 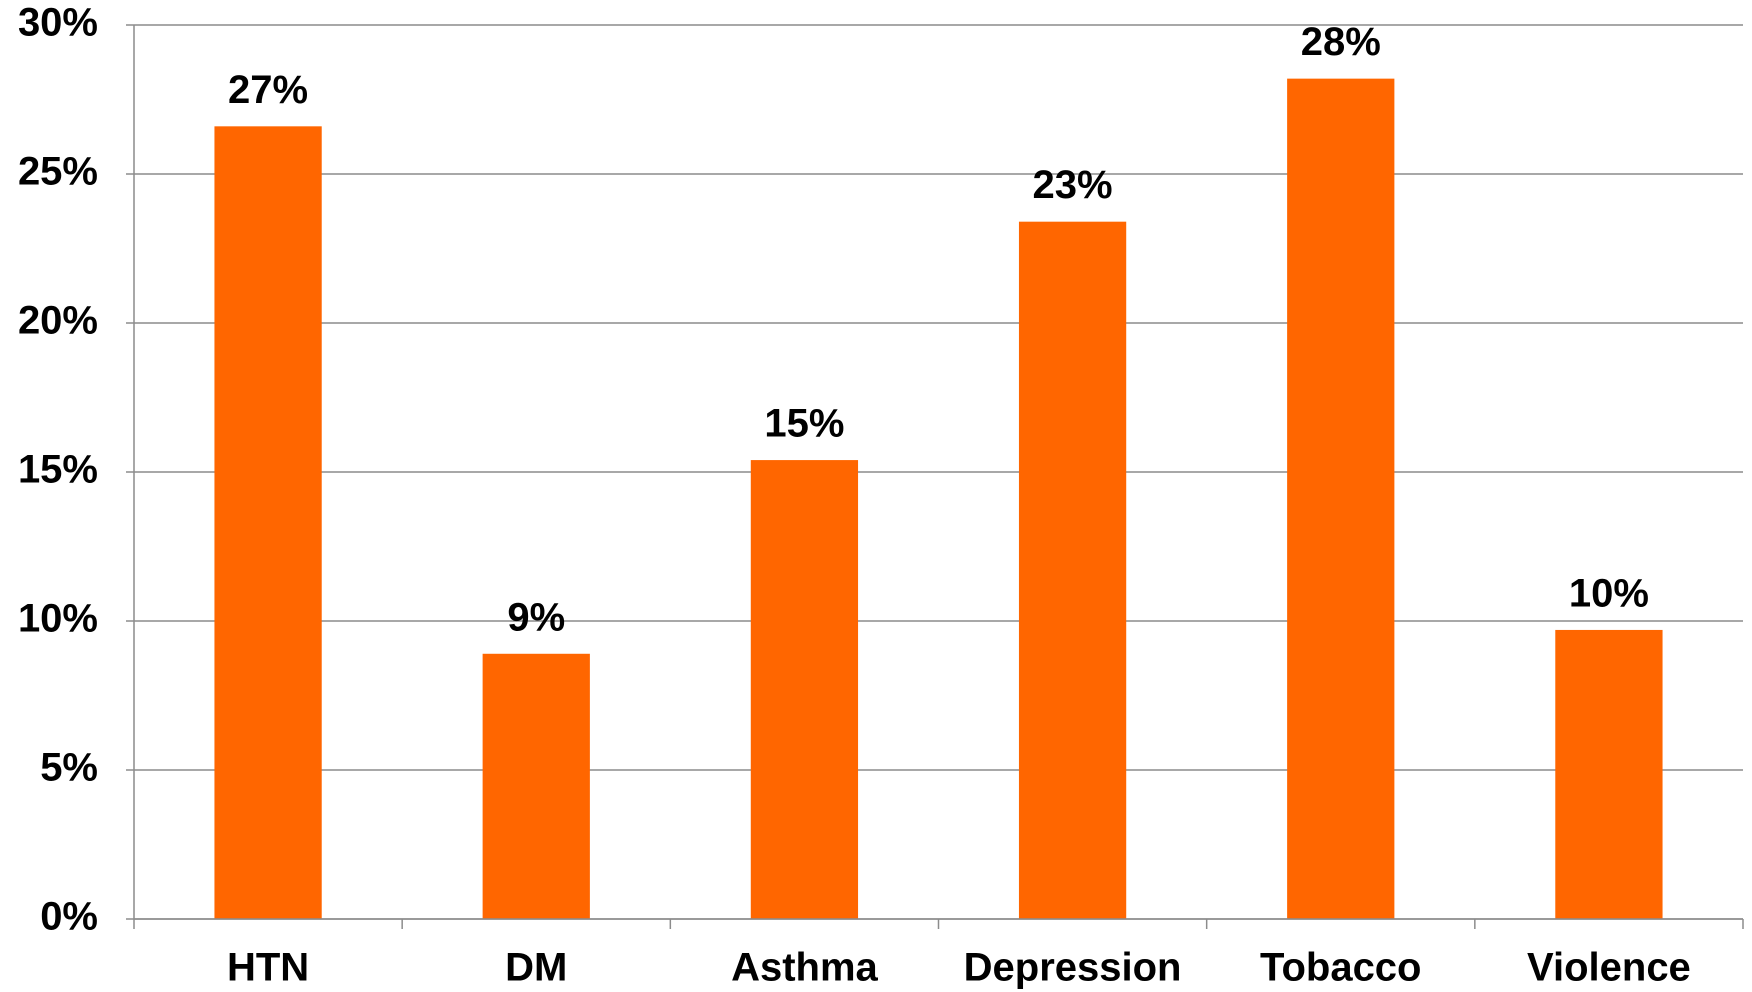 I want to click on y-tick-label: 5%, so click(x=69, y=768).